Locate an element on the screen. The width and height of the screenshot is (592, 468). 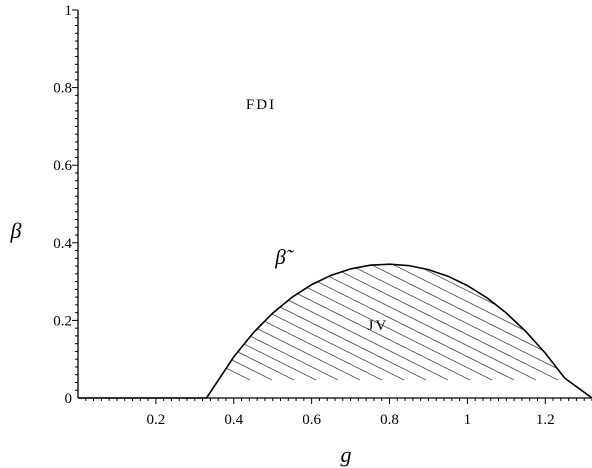
y-tick-label: 1 is located at coordinates (69, 11).